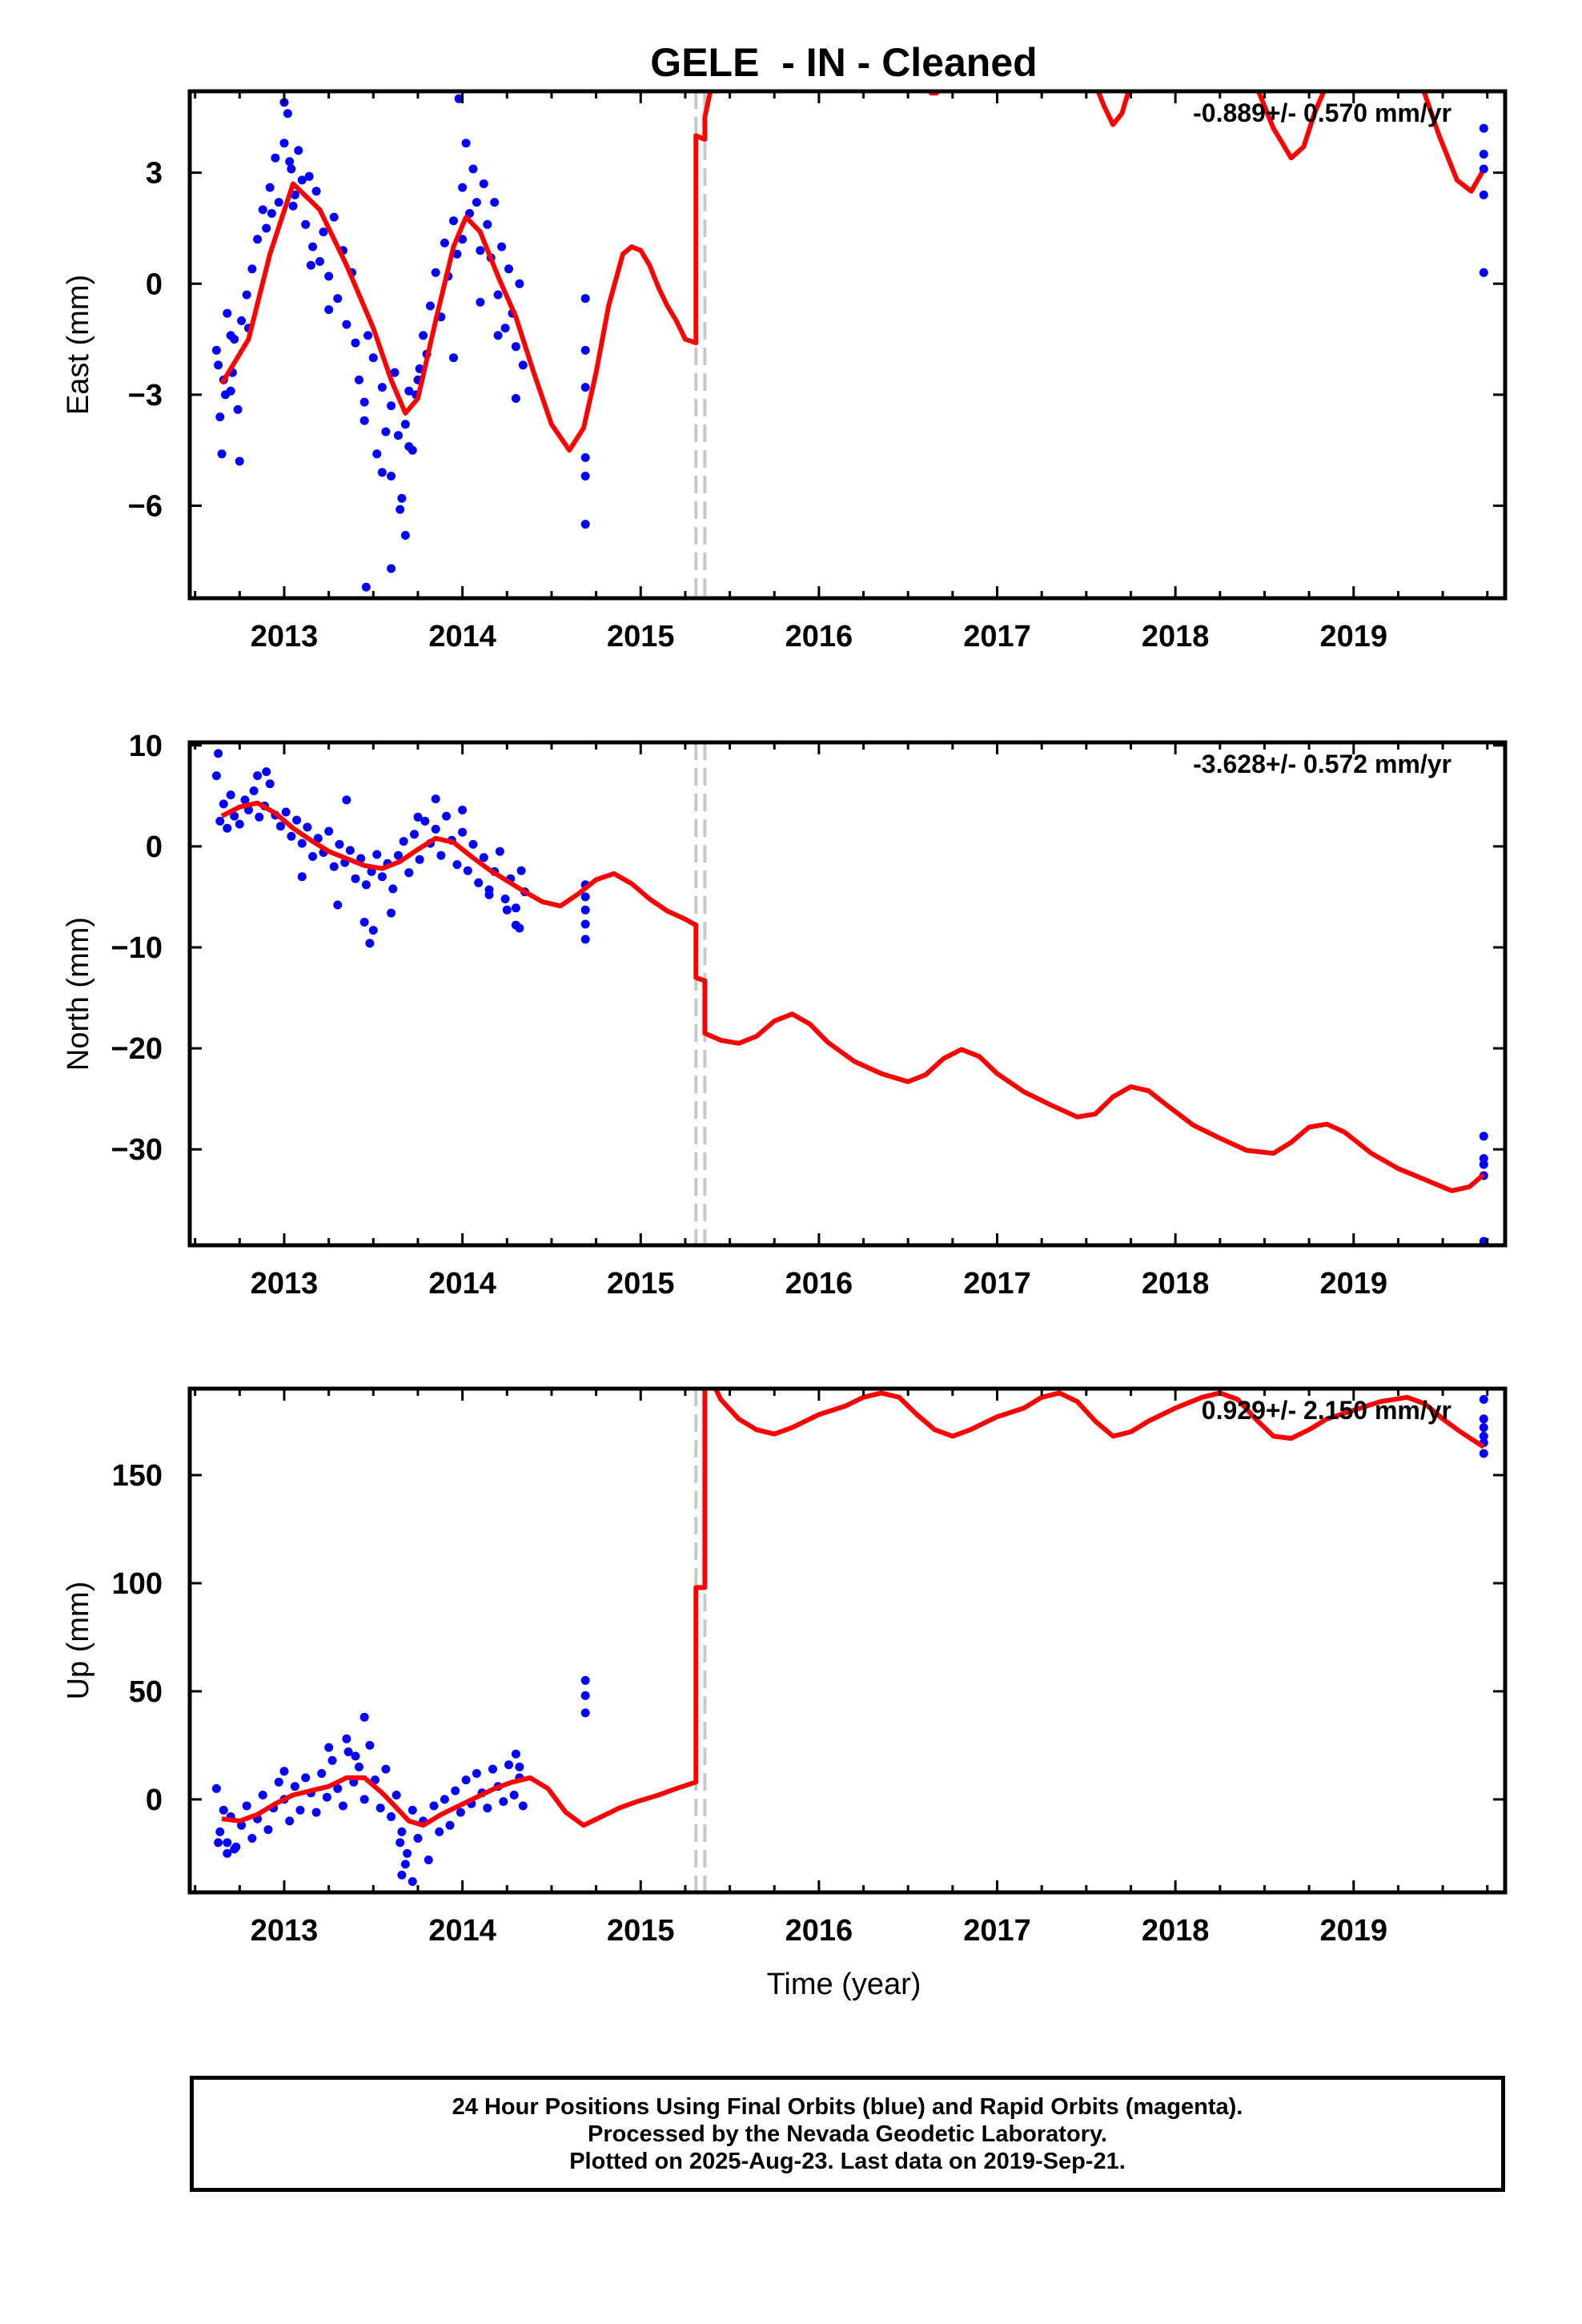 This screenshot has height=2324, width=1582. Describe the element at coordinates (154, 1800) in the screenshot. I see `y-tick-label: 0` at that location.